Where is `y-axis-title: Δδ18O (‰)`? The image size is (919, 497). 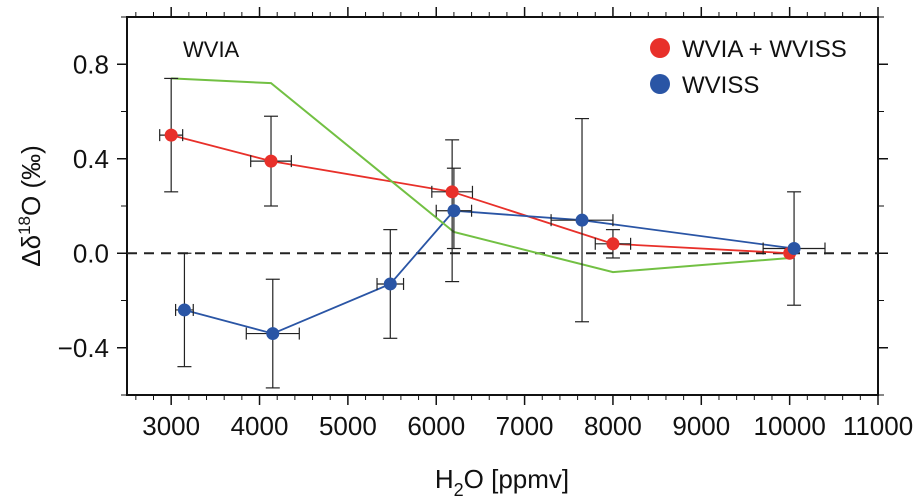 y-axis-title: Δδ18O (‰) is located at coordinates (30, 206).